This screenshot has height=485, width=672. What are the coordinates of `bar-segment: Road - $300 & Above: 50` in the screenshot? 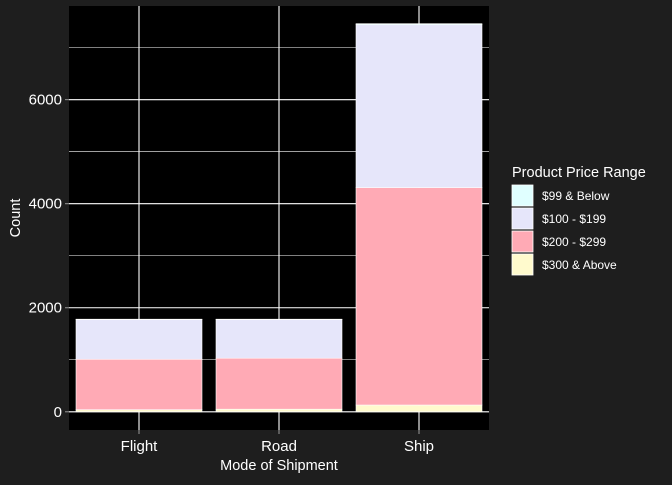 It's located at (279, 410).